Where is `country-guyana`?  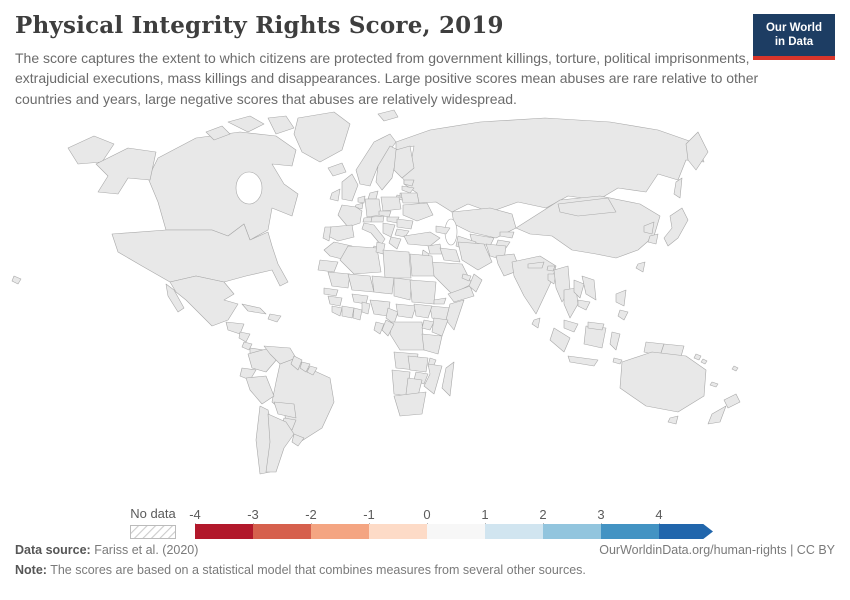
country-guyana is located at coordinates (296, 363).